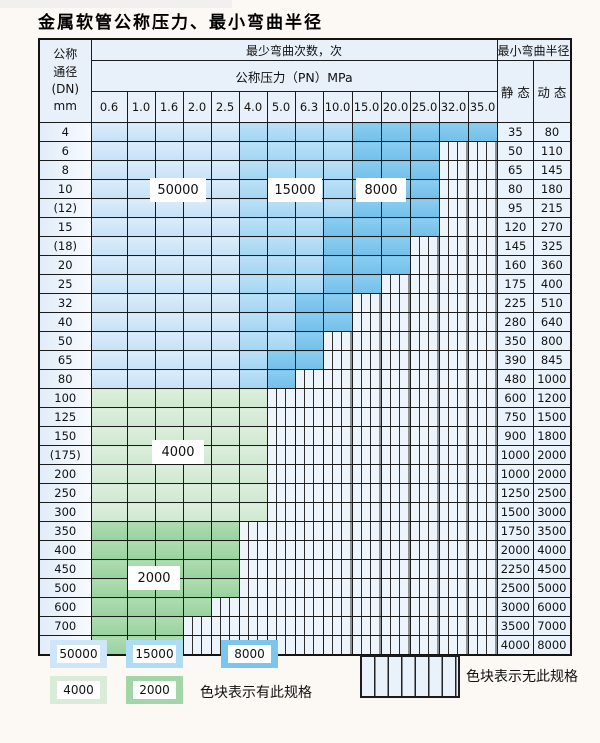 The width and height of the screenshot is (600, 743). Describe the element at coordinates (65, 569) in the screenshot. I see `dn-cell: 450` at that location.